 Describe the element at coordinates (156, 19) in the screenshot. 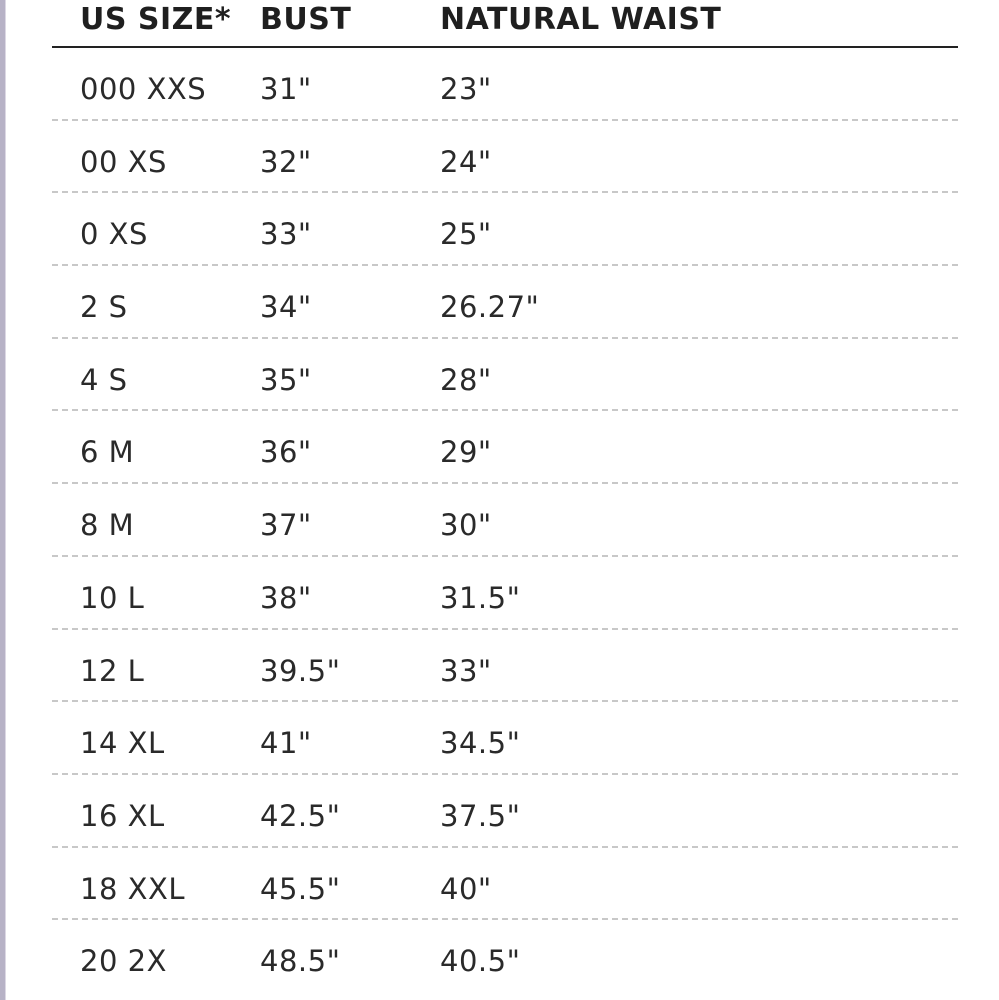

I see `header-us-size: US SIZE*` at that location.